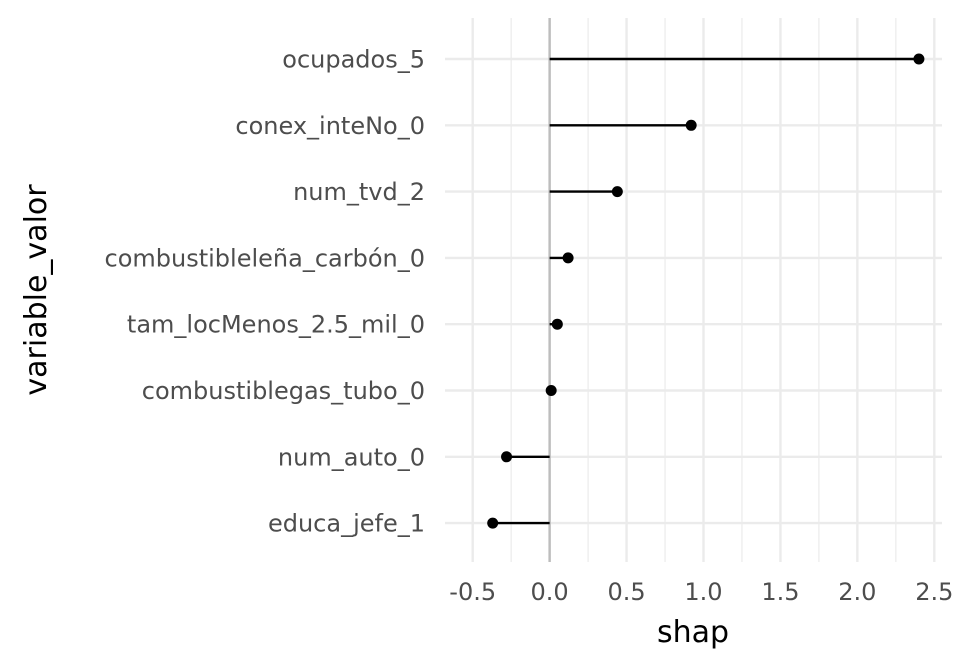  I want to click on x-tick-label: 1.5, so click(780, 592).